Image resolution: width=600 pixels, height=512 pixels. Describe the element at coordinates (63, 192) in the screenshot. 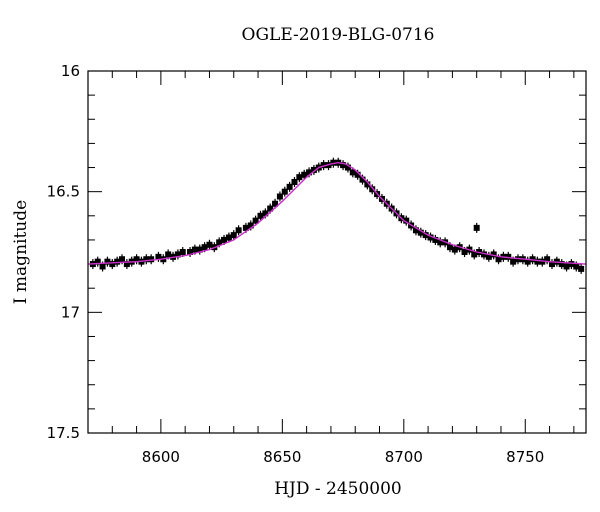

I see `y-tick-label: 16.5` at that location.